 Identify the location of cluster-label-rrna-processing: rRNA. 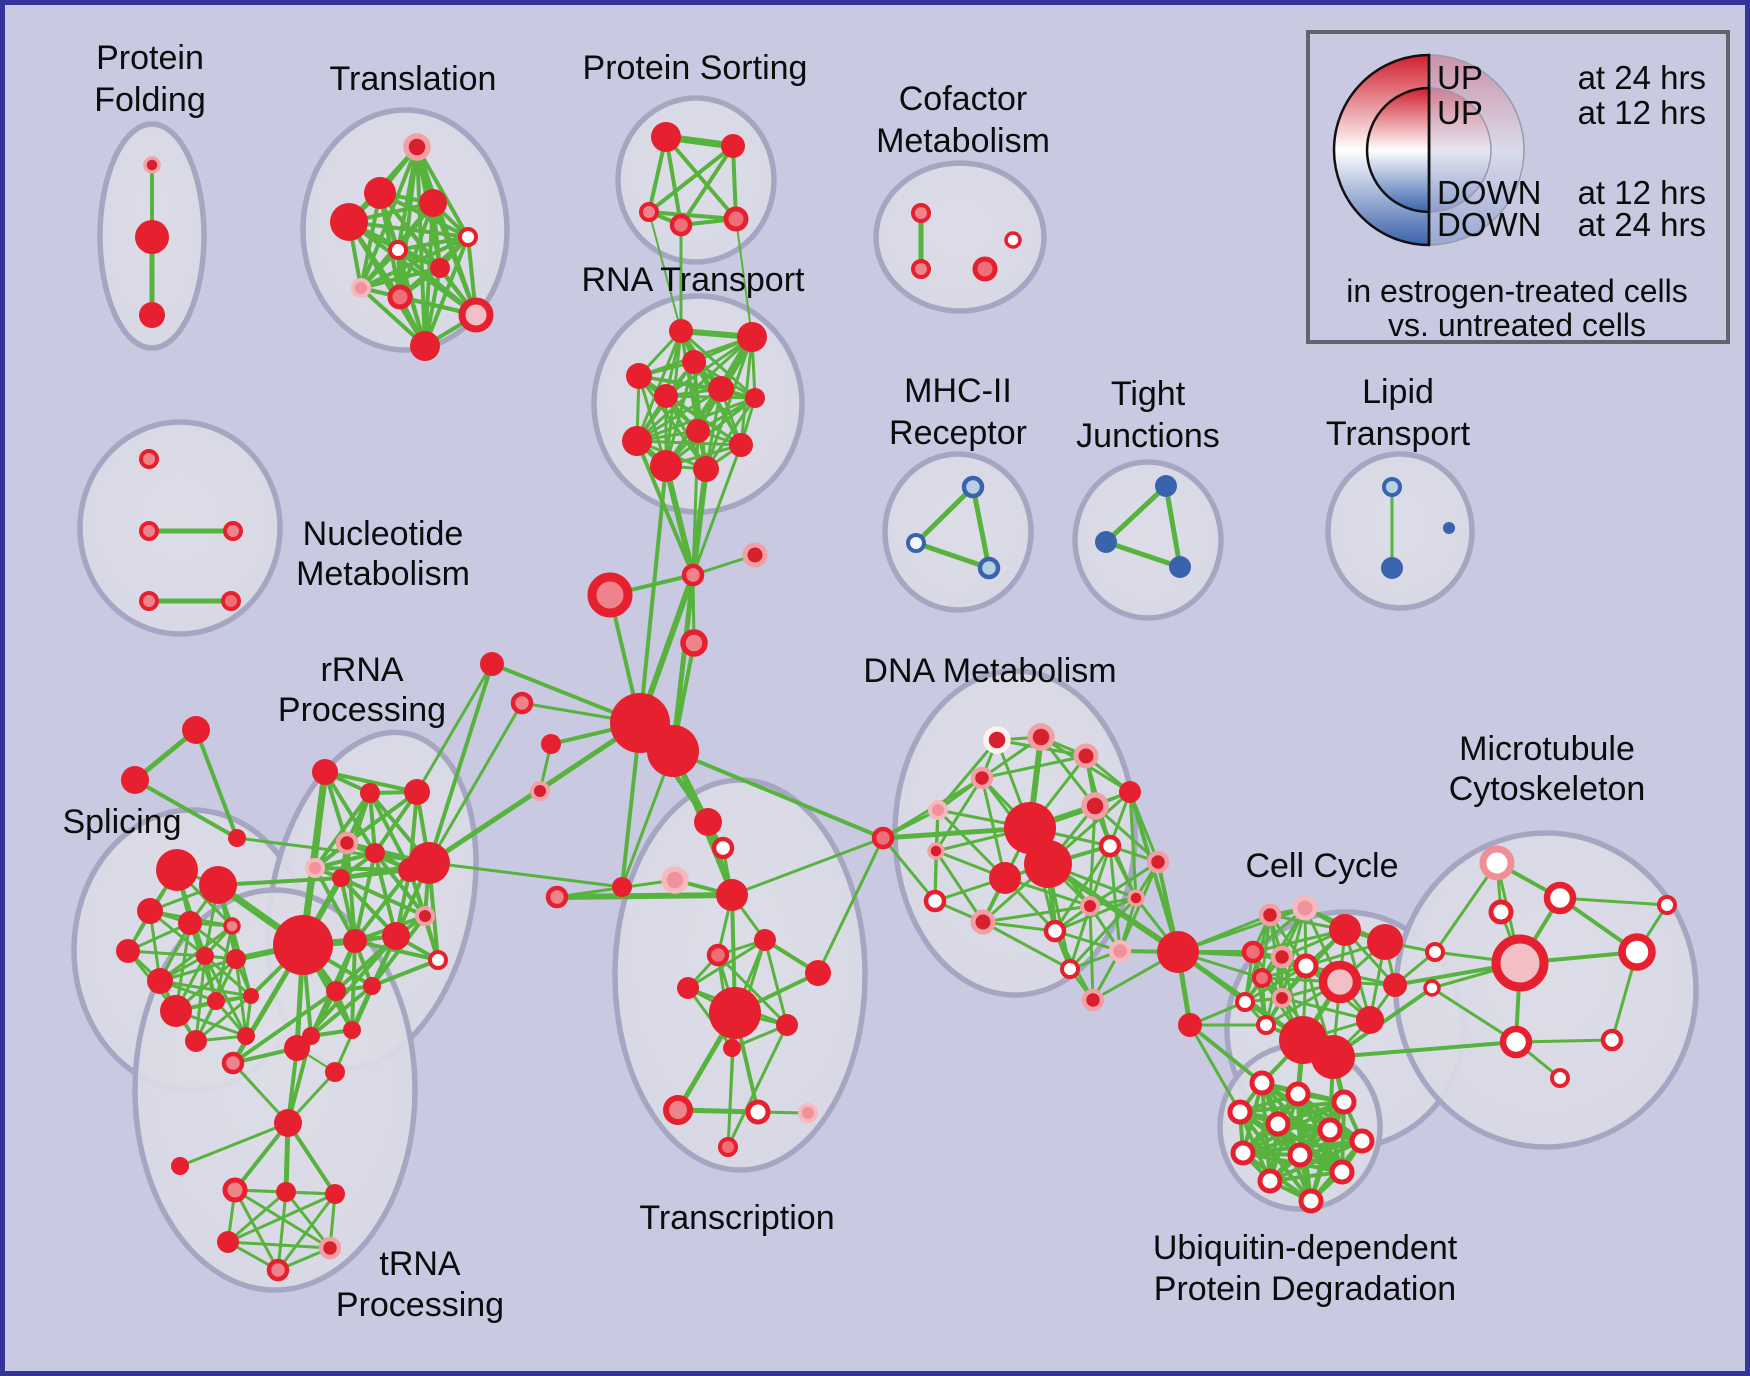
(361, 670).